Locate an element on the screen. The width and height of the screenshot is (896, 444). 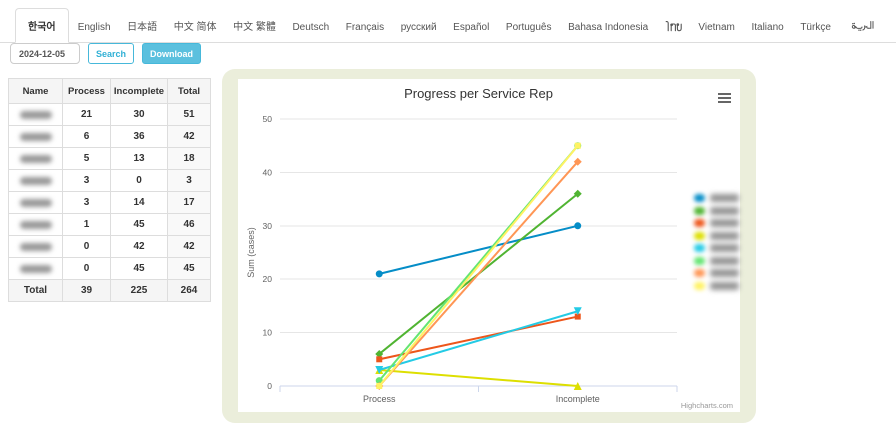
language-tab-5: Deutsch is located at coordinates (311, 27).